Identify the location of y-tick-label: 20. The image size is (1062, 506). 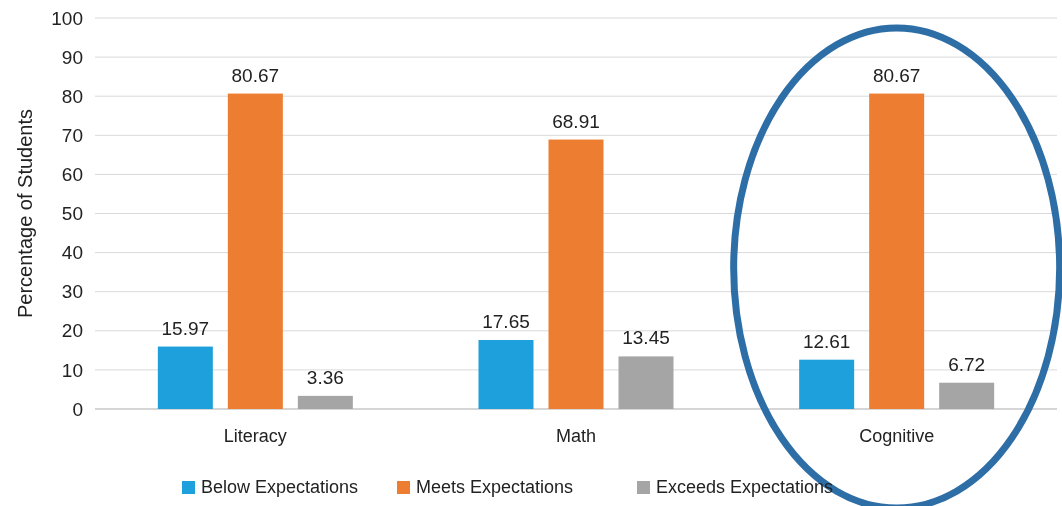
(72, 331).